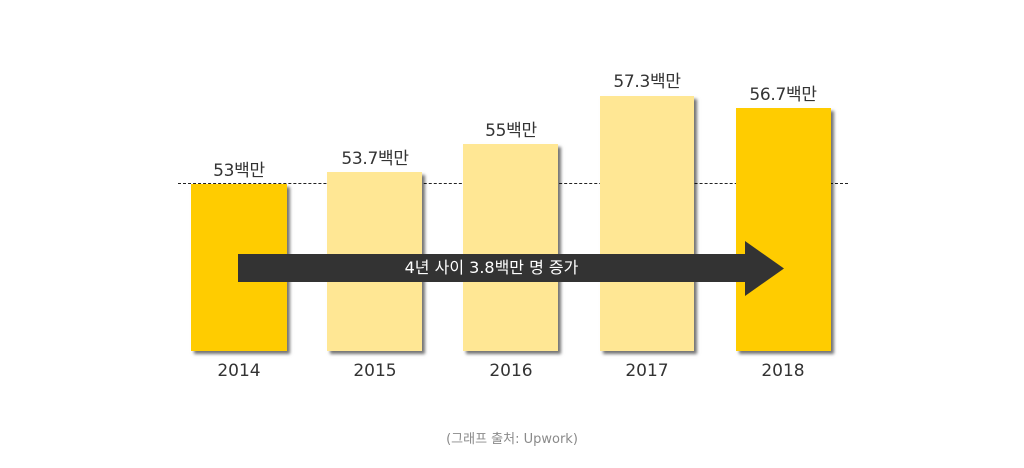 The width and height of the screenshot is (1024, 468). I want to click on growth-arrow-icon, so click(511, 268).